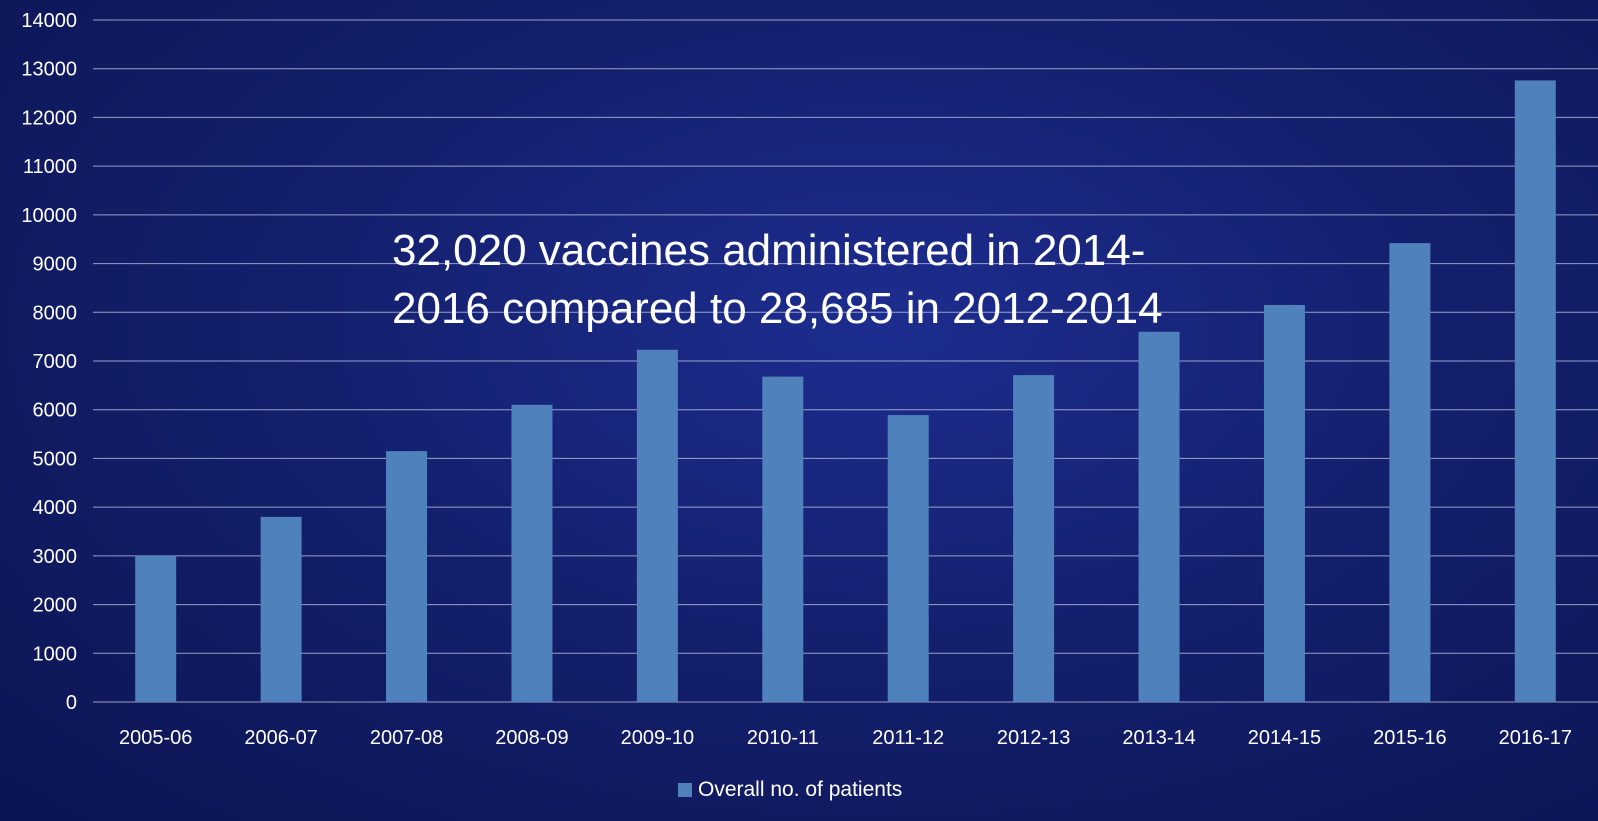 This screenshot has height=821, width=1598. What do you see at coordinates (55, 411) in the screenshot?
I see `y-tick-label: 6000` at bounding box center [55, 411].